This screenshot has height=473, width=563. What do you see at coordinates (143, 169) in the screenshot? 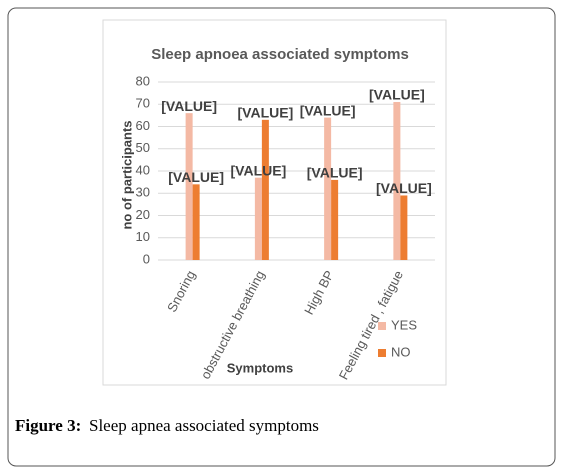
I see `y-tick-label: 40` at bounding box center [143, 169].